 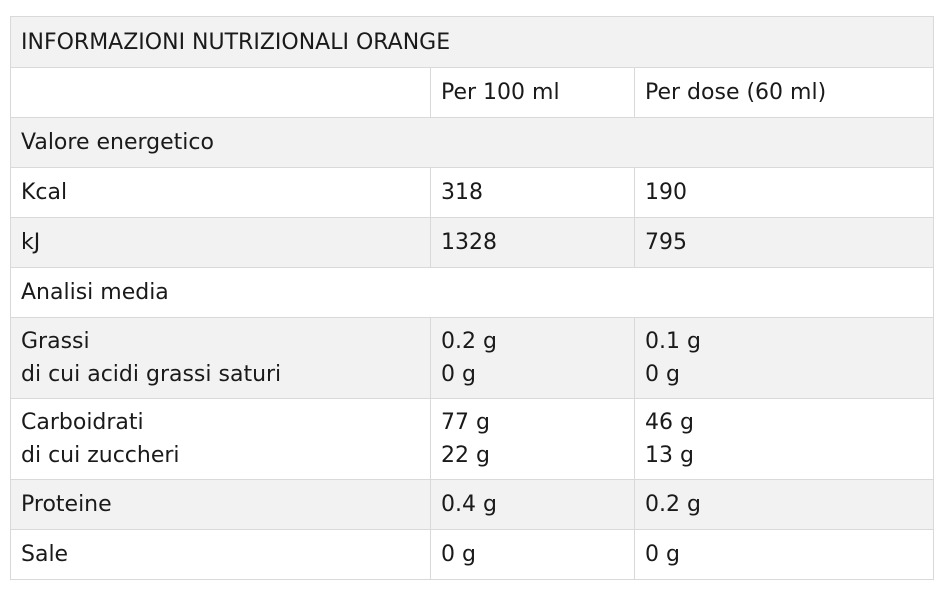 I want to click on row-label: kJ, so click(x=220, y=242).